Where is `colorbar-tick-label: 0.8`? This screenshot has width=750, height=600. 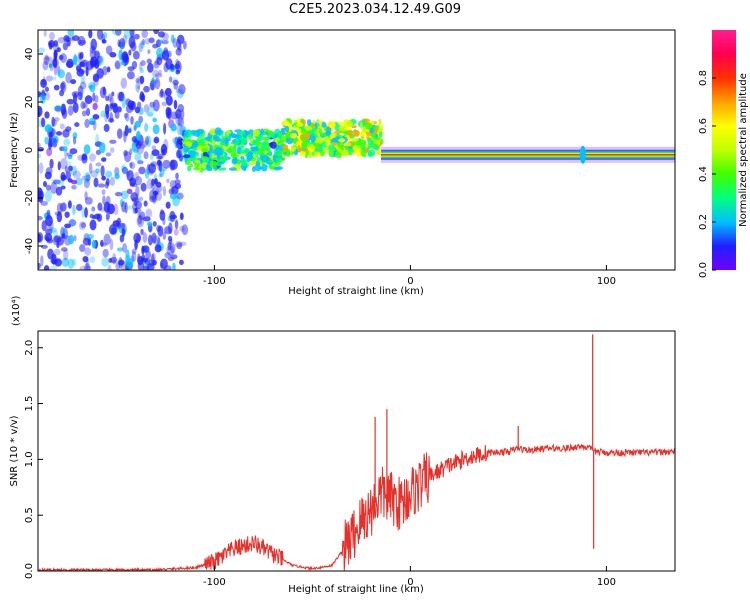
colorbar-tick-label: 0.8 is located at coordinates (703, 78).